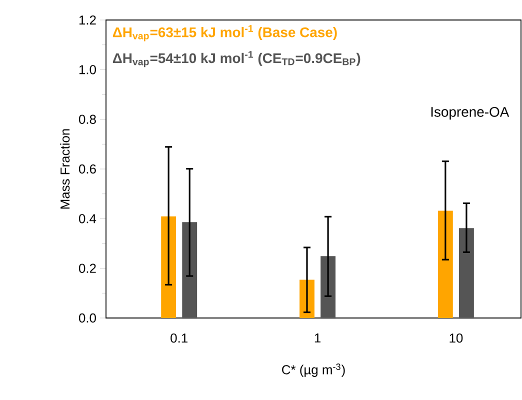 Image resolution: width=522 pixels, height=400 pixels. What do you see at coordinates (87, 69) in the screenshot?
I see `y-tick-label: 1.0` at bounding box center [87, 69].